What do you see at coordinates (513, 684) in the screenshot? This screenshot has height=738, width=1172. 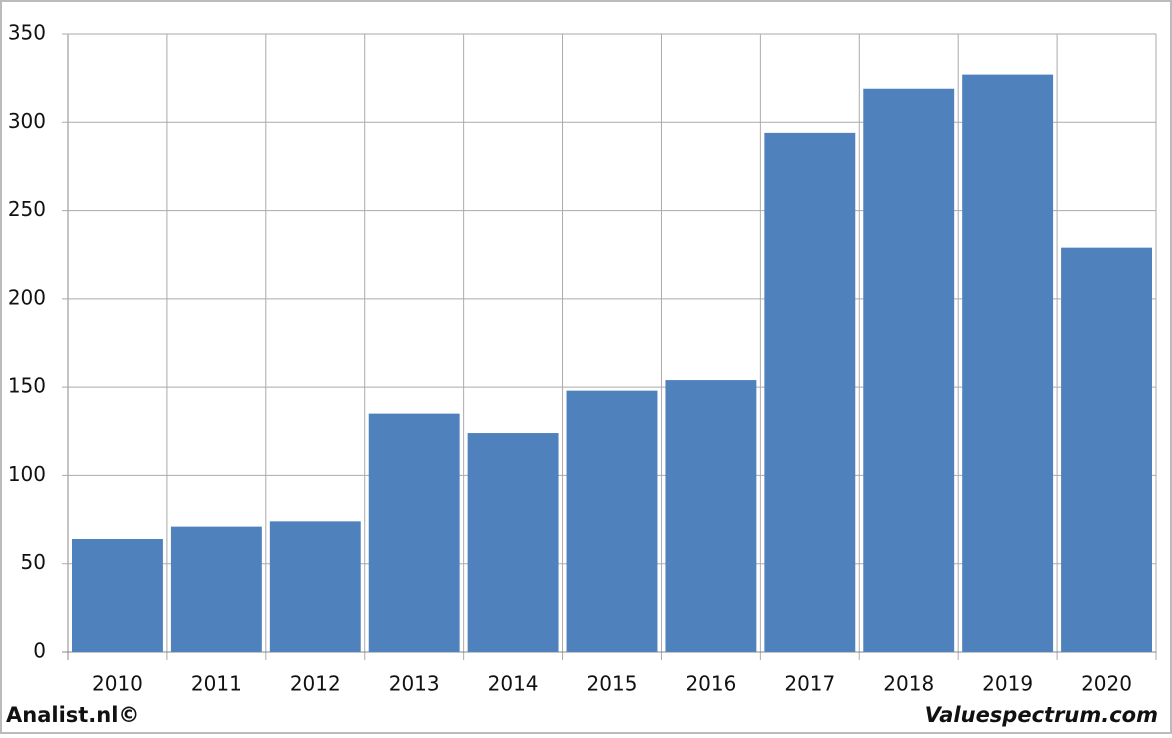 I see `x-tick-label: 2014` at bounding box center [513, 684].